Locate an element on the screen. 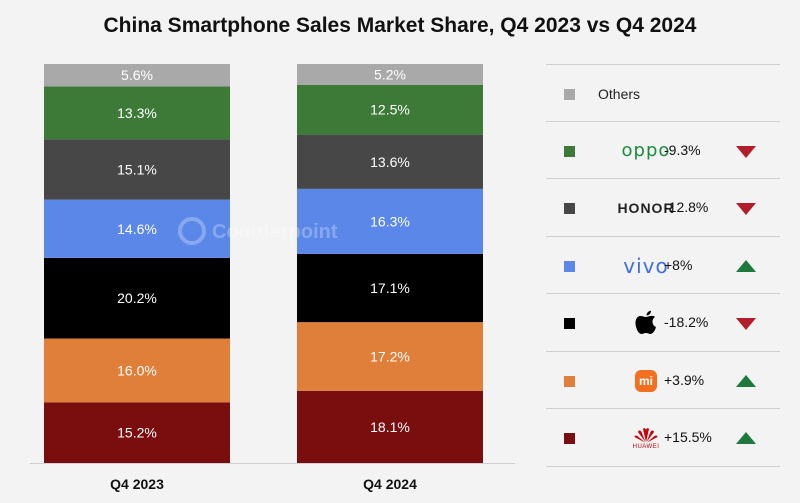 The height and width of the screenshot is (503, 800). legend-row-vivo: vivo +8% is located at coordinates (663, 265).